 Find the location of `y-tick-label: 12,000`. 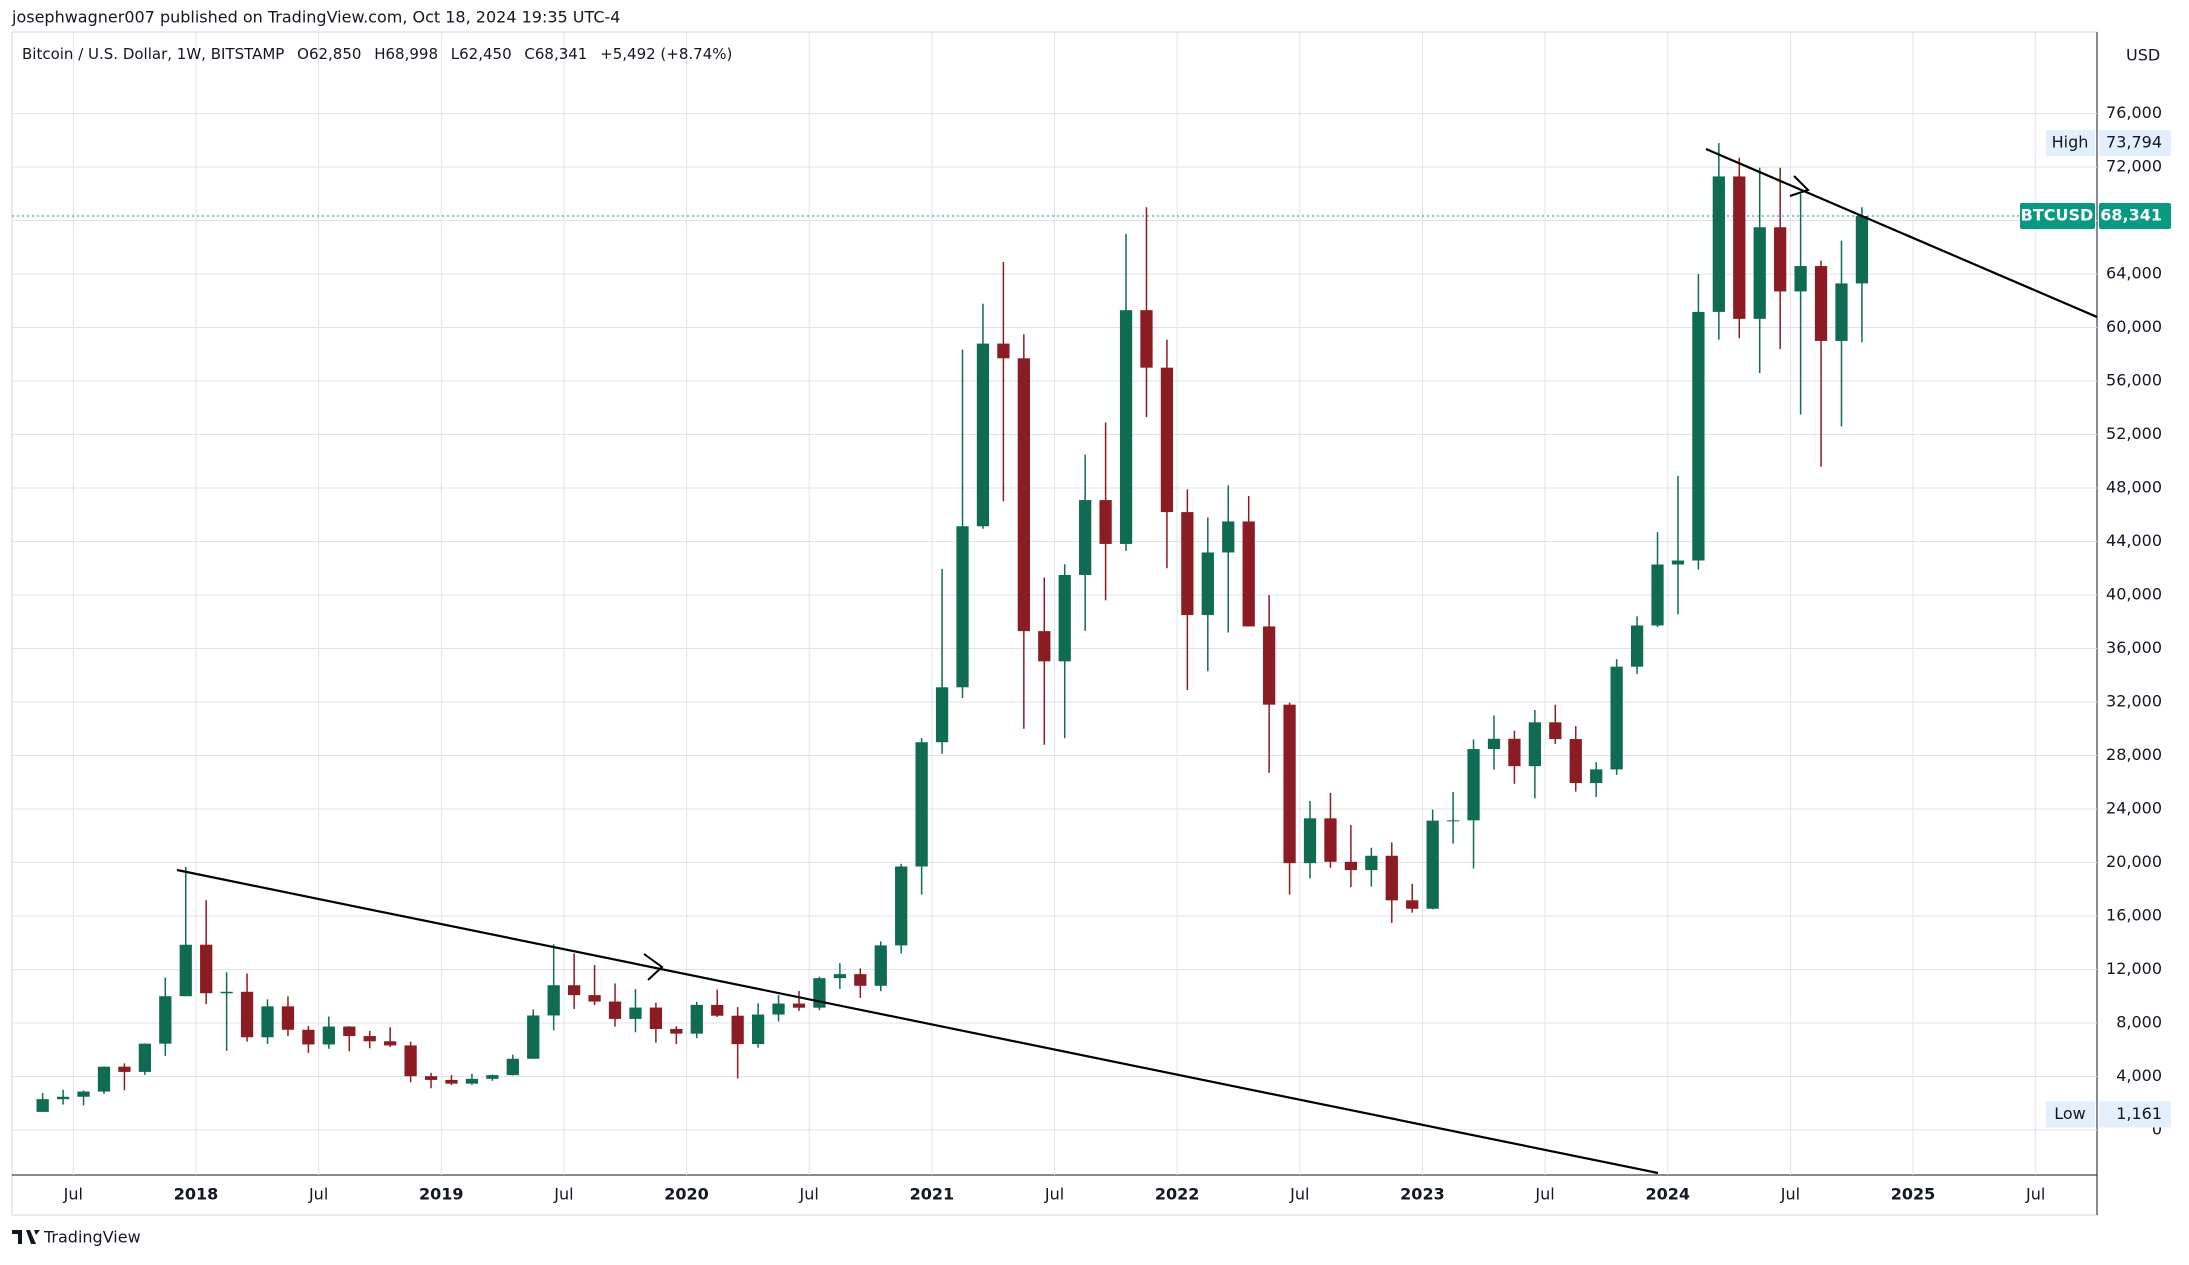

y-tick-label: 12,000 is located at coordinates (2134, 968).